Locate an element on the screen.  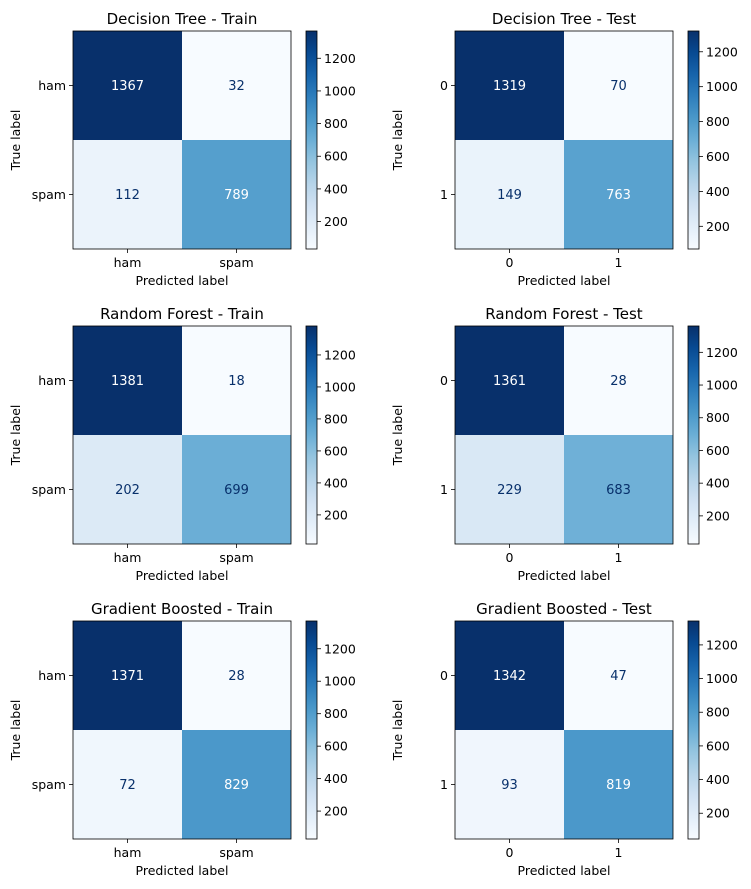
cell-value-label: 1367 is located at coordinates (127, 86).